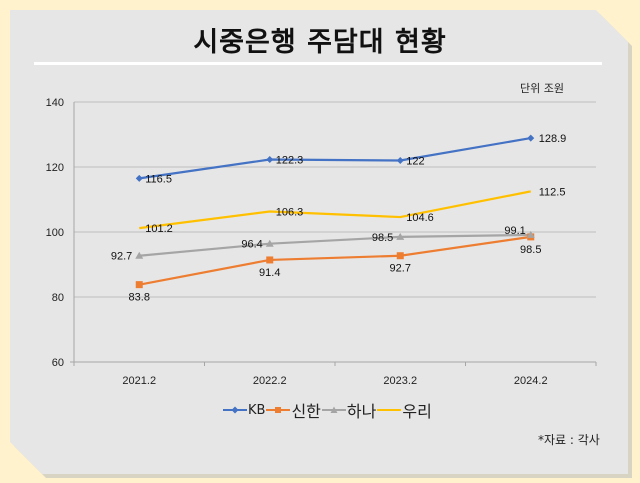 The image size is (640, 483). Describe the element at coordinates (318, 63) in the screenshot. I see `title-divider` at that location.